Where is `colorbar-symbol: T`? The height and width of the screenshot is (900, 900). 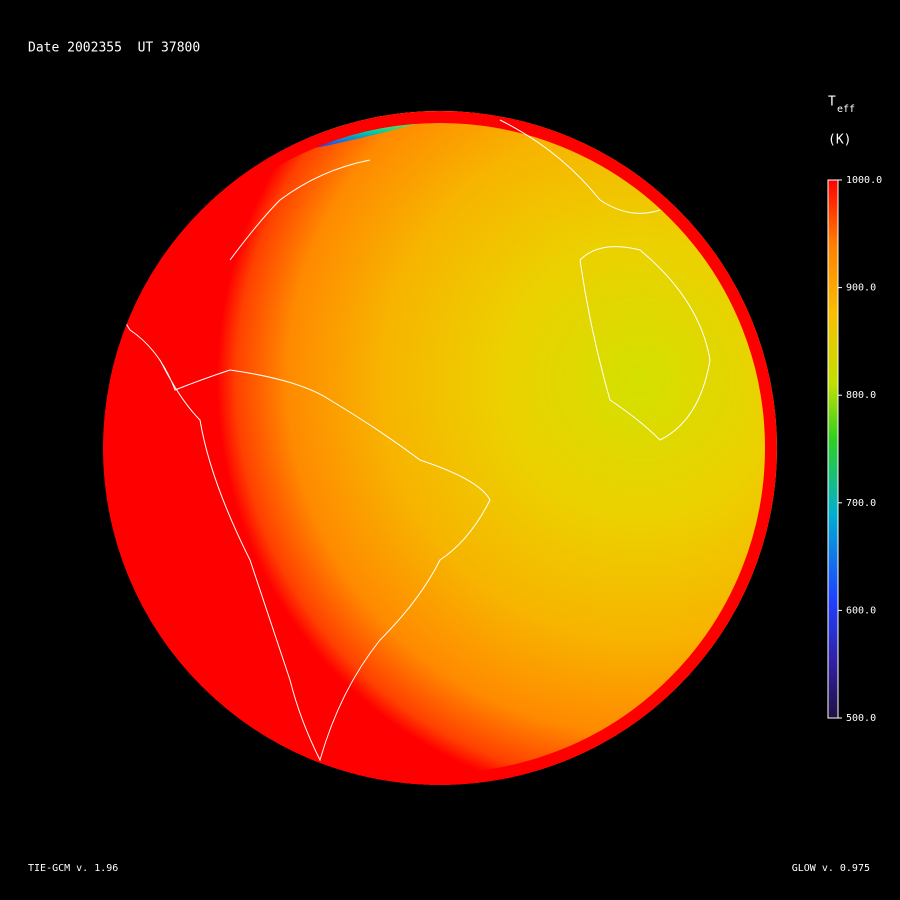
colorbar-symbol: T is located at coordinates (832, 102).